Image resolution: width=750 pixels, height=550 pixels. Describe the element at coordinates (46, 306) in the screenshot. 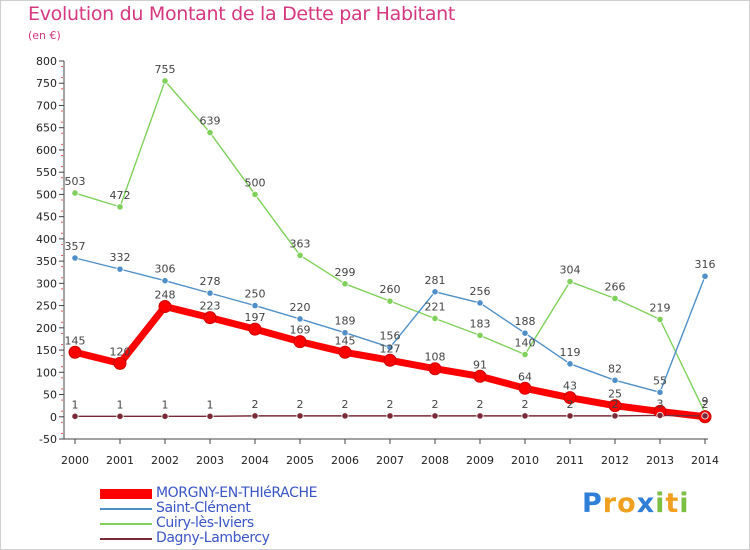

I see `y-tick-label: 250` at that location.